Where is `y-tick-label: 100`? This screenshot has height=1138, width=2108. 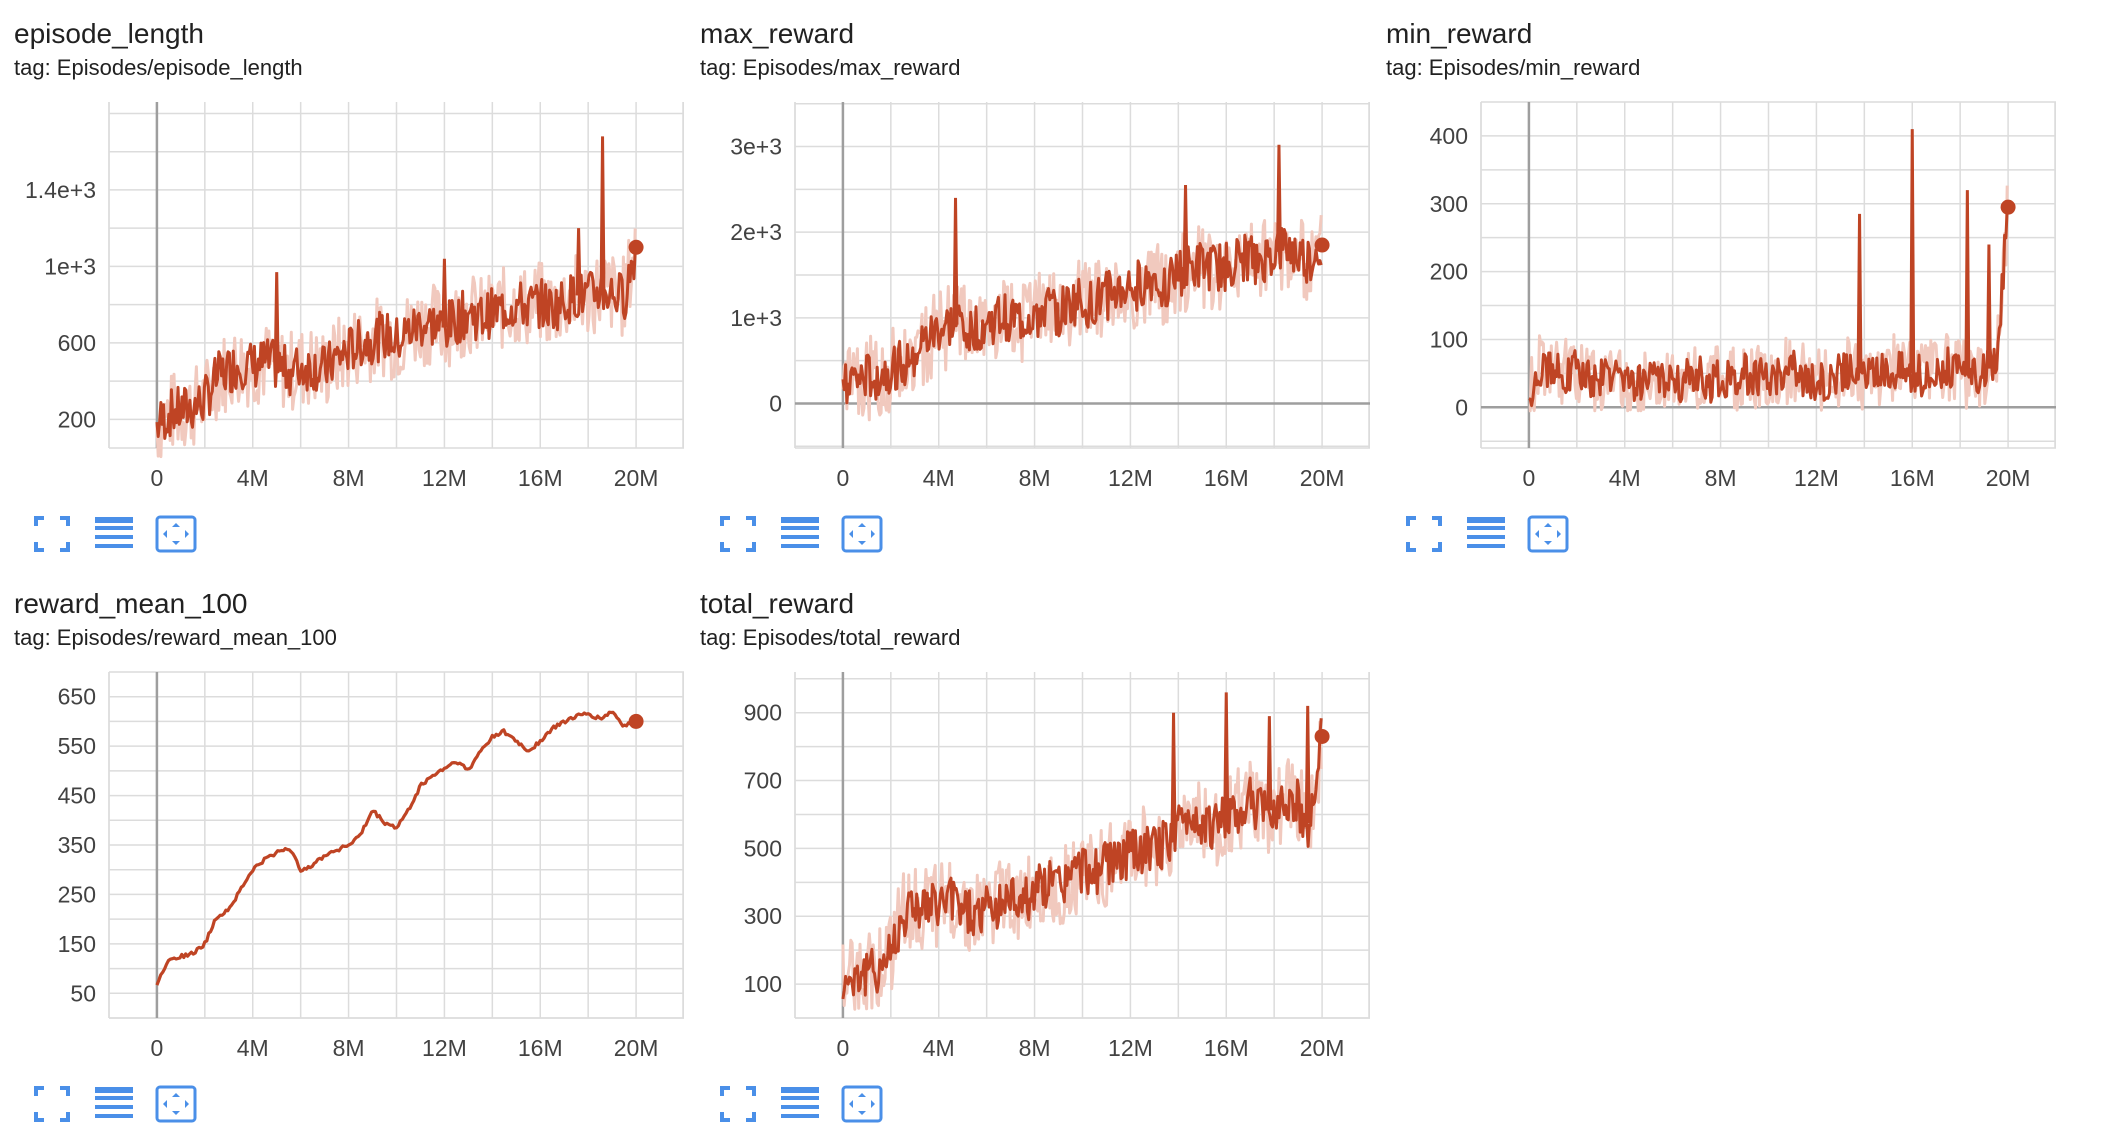 y-tick-label: 100 is located at coordinates (763, 984).